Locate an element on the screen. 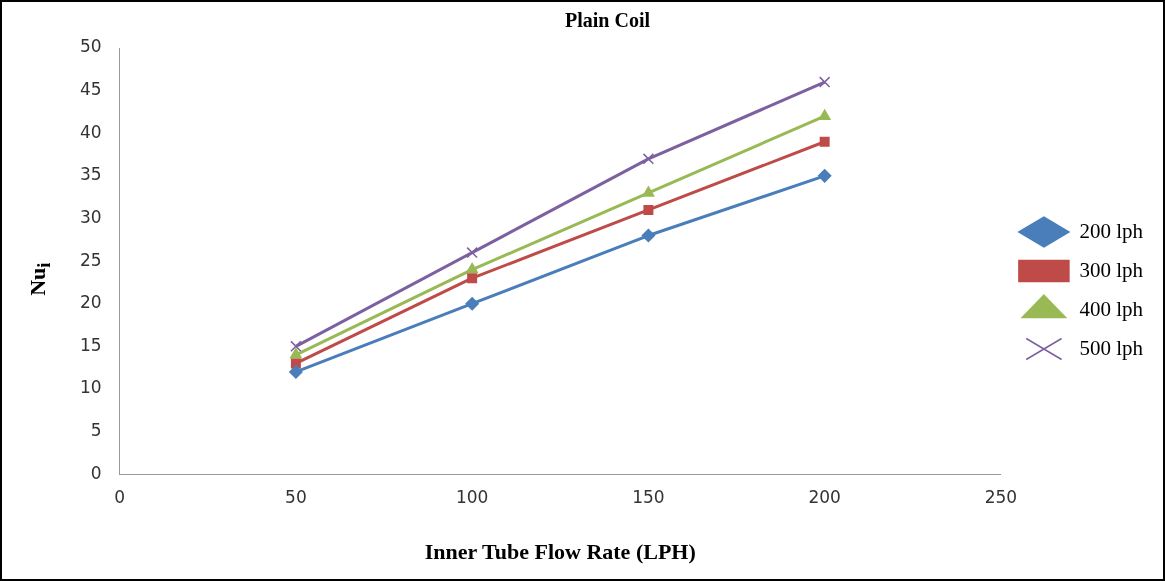 Image resolution: width=1165 pixels, height=581 pixels. x-tick-label: 250 is located at coordinates (1001, 496).